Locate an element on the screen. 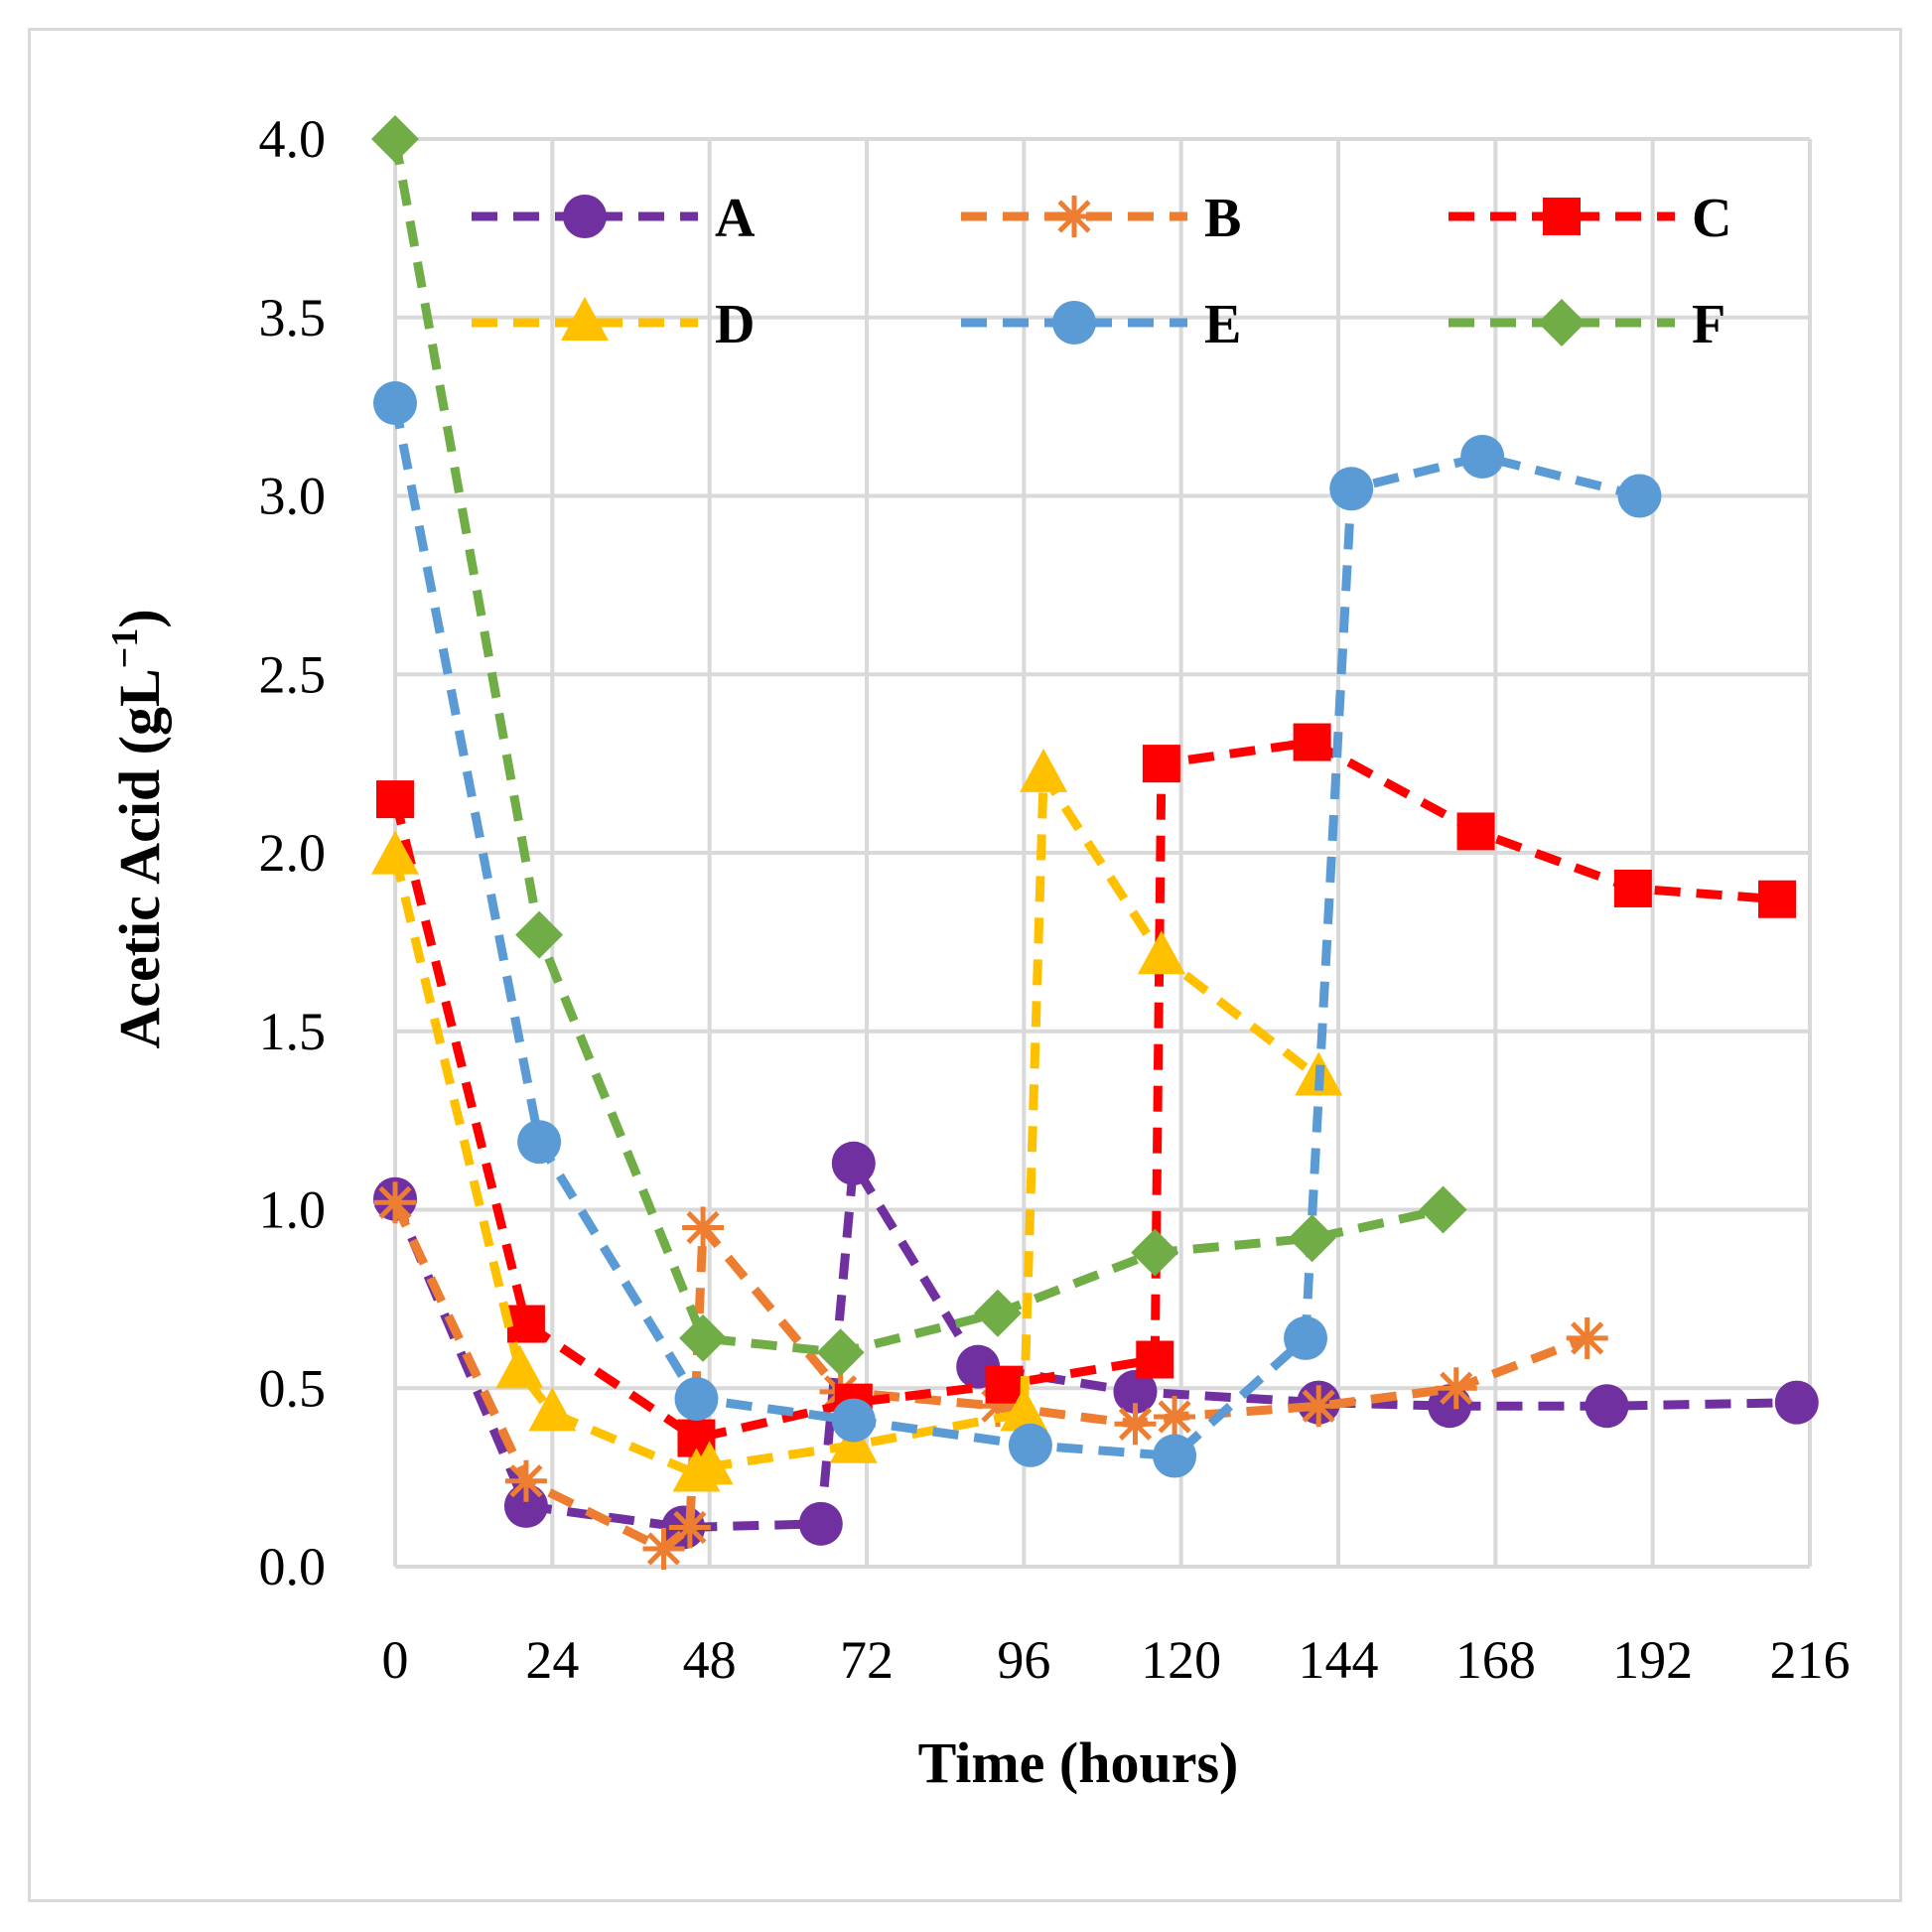 This screenshot has width=1932, height=1932. legend-label-B: B is located at coordinates (1223, 219).